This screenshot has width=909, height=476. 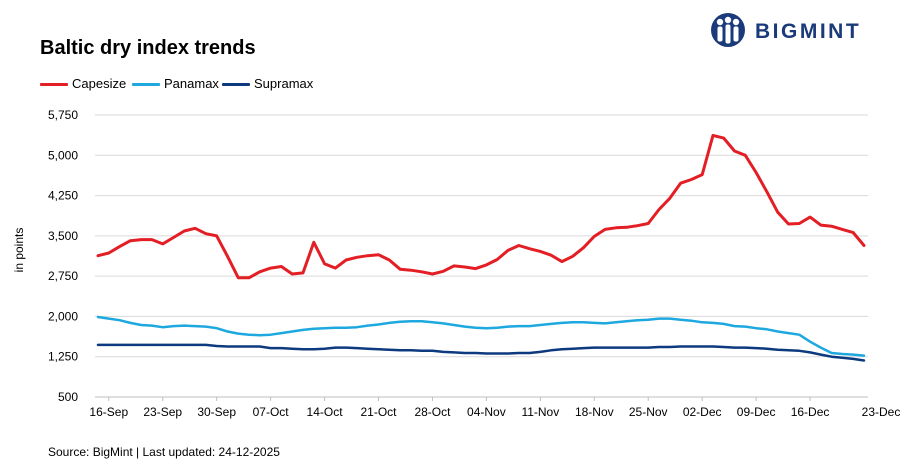 What do you see at coordinates (540, 412) in the screenshot?
I see `x-tick-label: 11-Nov` at bounding box center [540, 412].